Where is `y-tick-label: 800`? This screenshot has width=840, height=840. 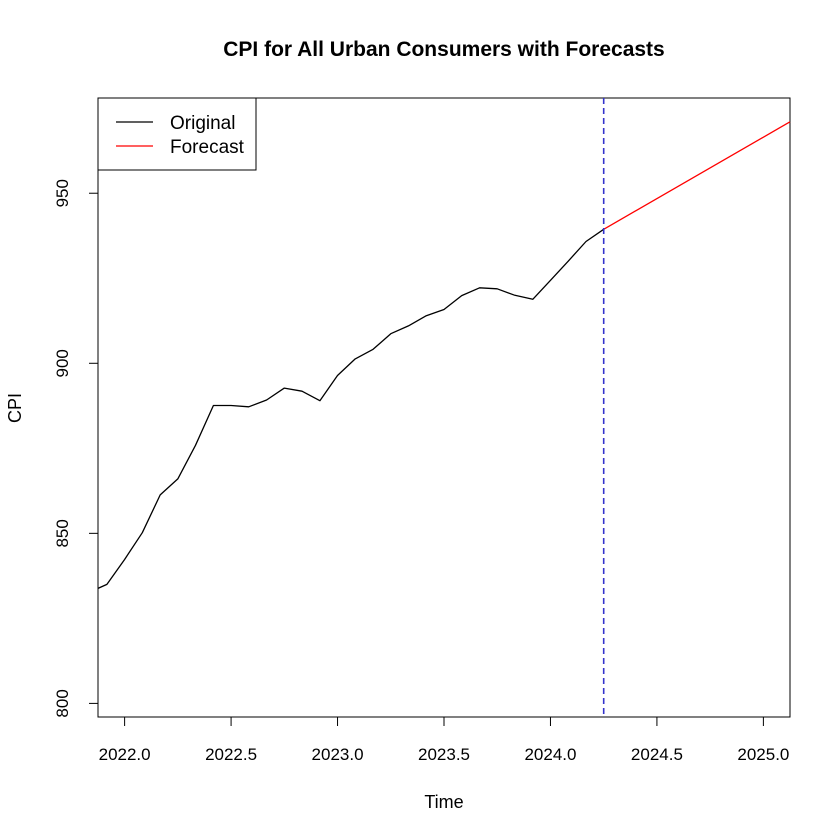
y-tick-label: 800 is located at coordinates (62, 703).